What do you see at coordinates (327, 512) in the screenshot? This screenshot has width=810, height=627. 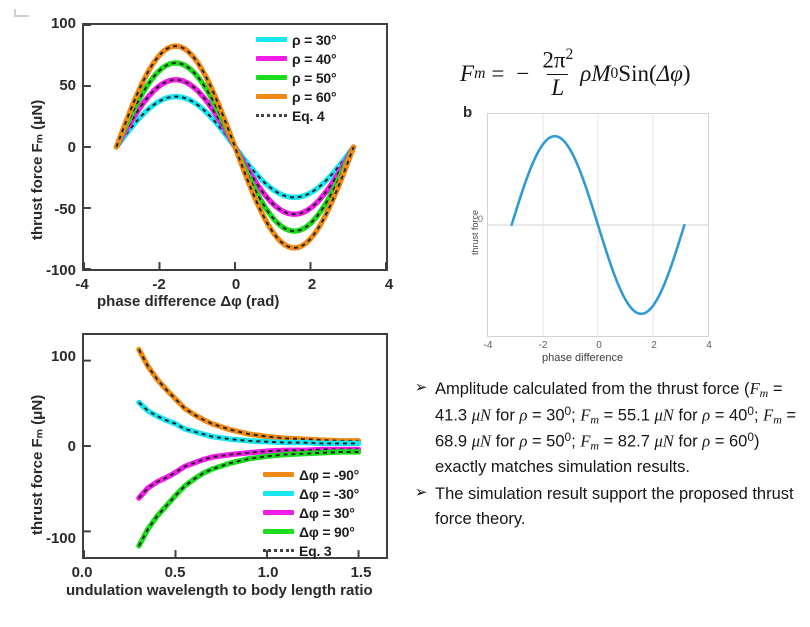 I see `bottom-chart-legend-label: Δφ = 30°` at bounding box center [327, 512].